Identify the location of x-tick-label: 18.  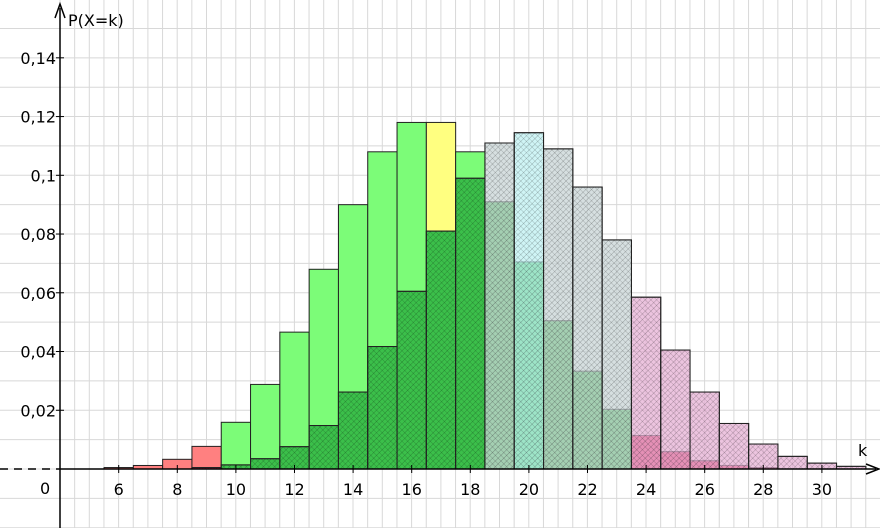
(470, 489).